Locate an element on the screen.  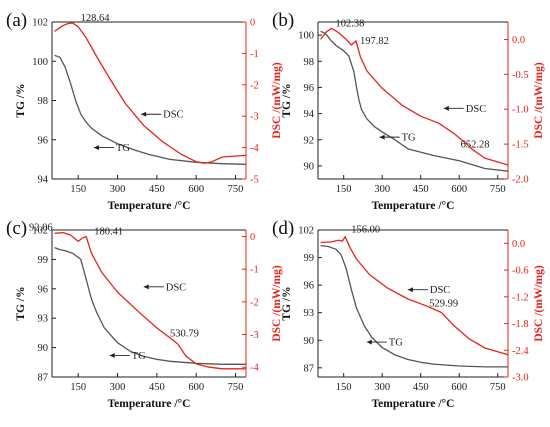
panel-label: (b) is located at coordinates (283, 20).